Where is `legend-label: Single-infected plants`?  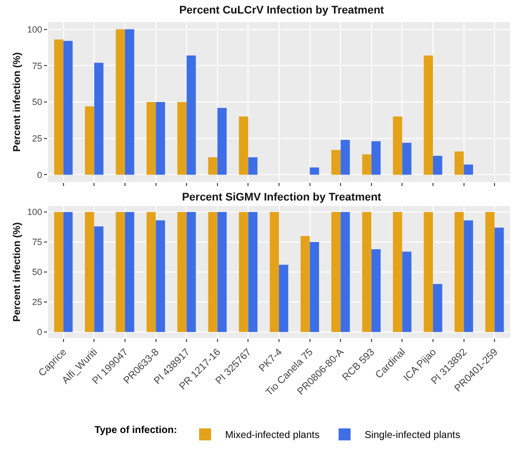 legend-label: Single-infected plants is located at coordinates (412, 436).